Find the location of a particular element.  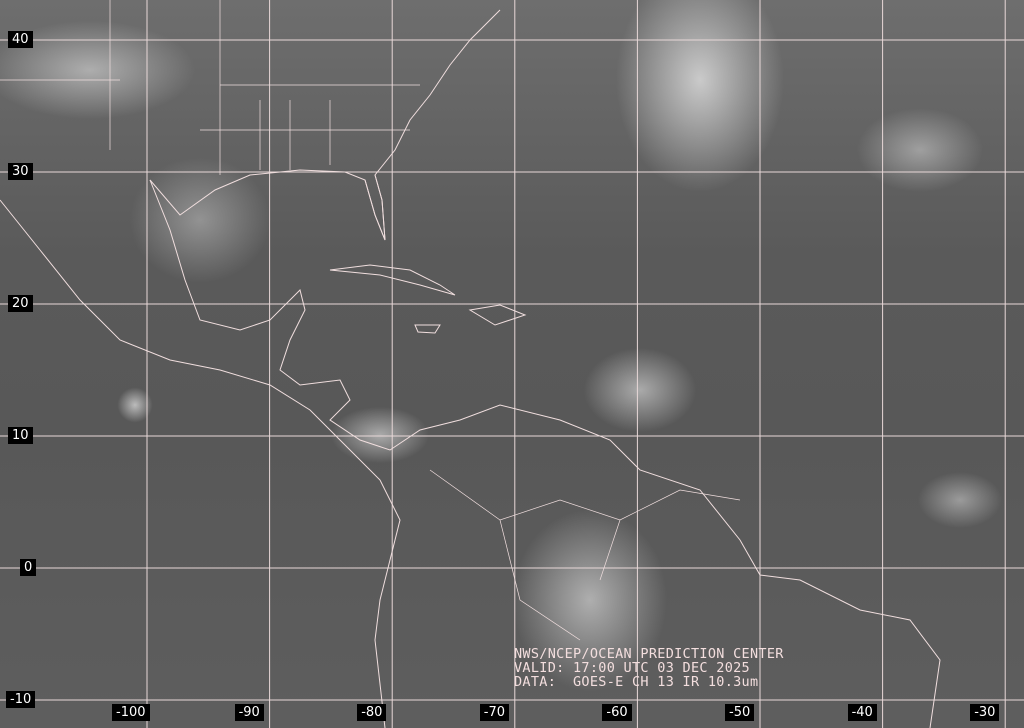

florida is located at coordinates (375, 207).